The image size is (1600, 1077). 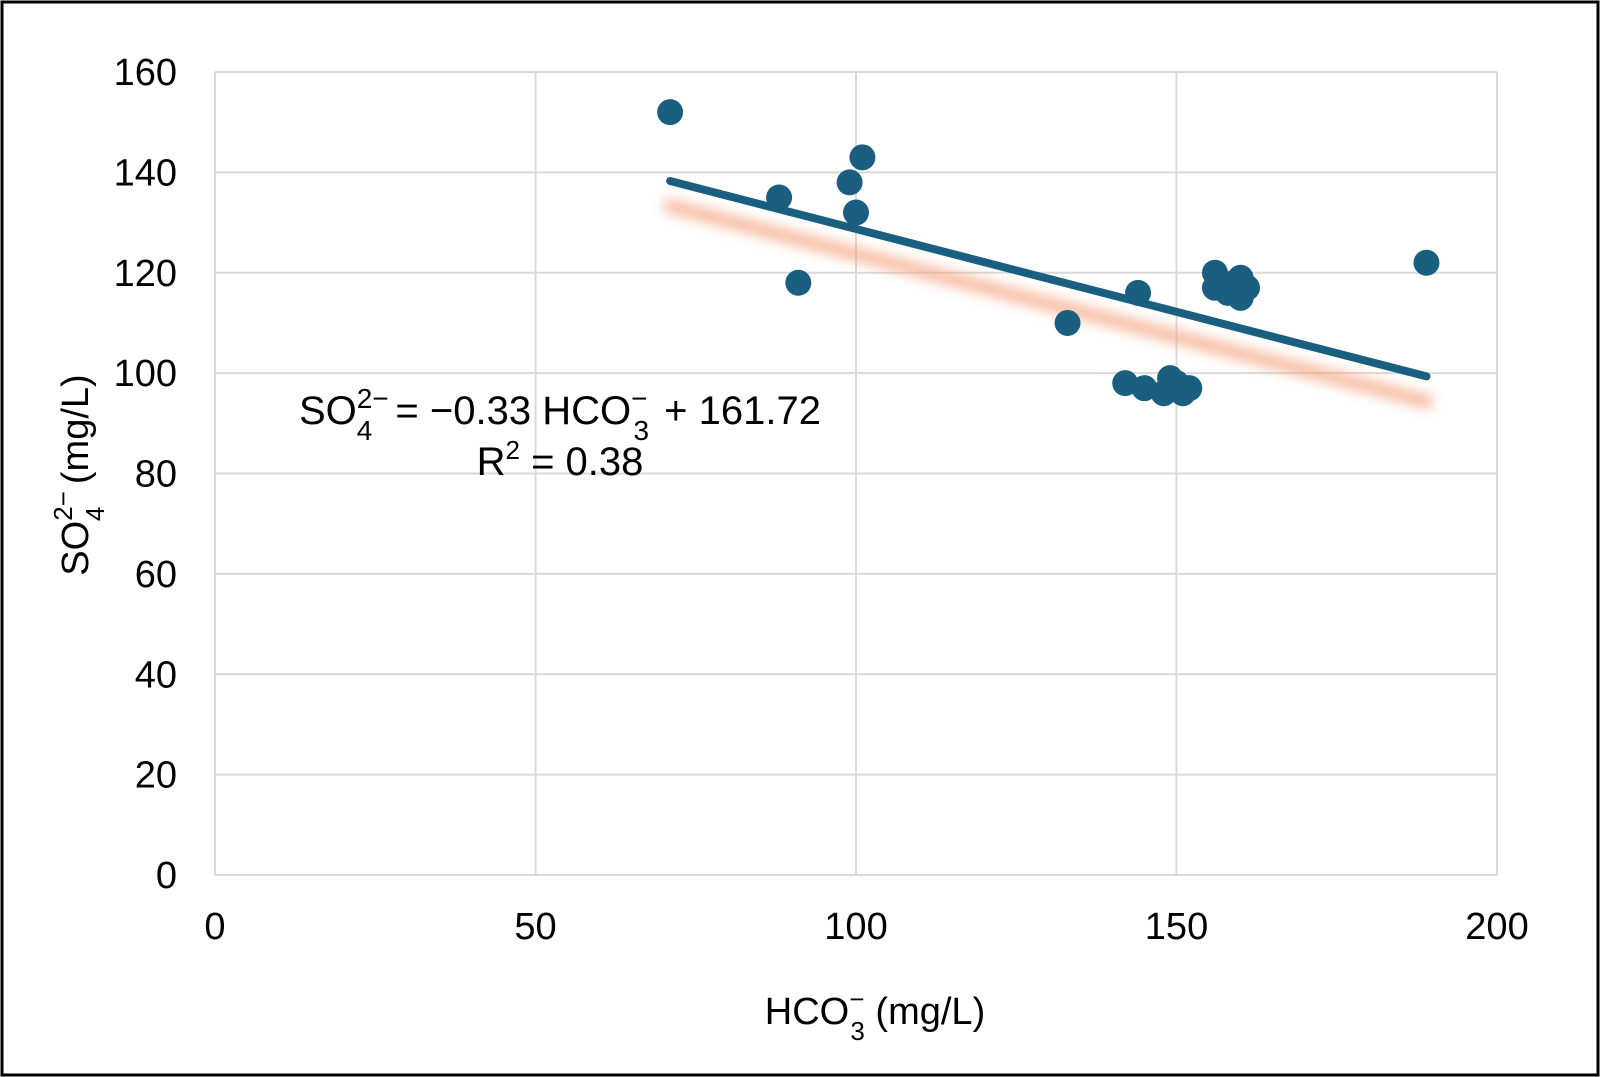 What do you see at coordinates (156, 675) in the screenshot?
I see `y-tick-label: 40` at bounding box center [156, 675].